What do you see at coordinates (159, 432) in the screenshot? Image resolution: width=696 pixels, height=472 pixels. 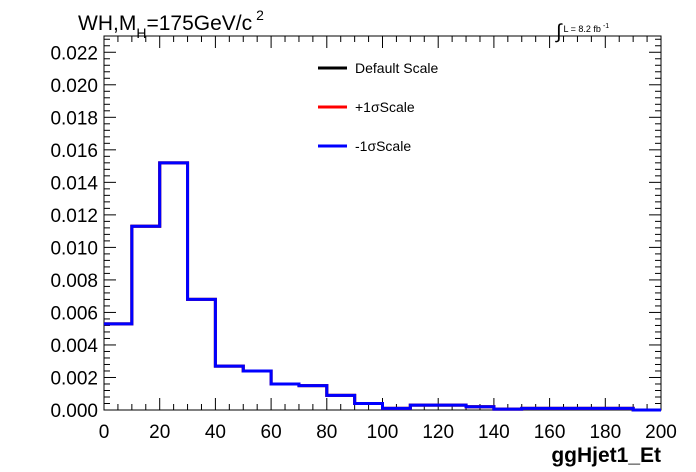 I see `x-tick-label: 20` at bounding box center [159, 432].